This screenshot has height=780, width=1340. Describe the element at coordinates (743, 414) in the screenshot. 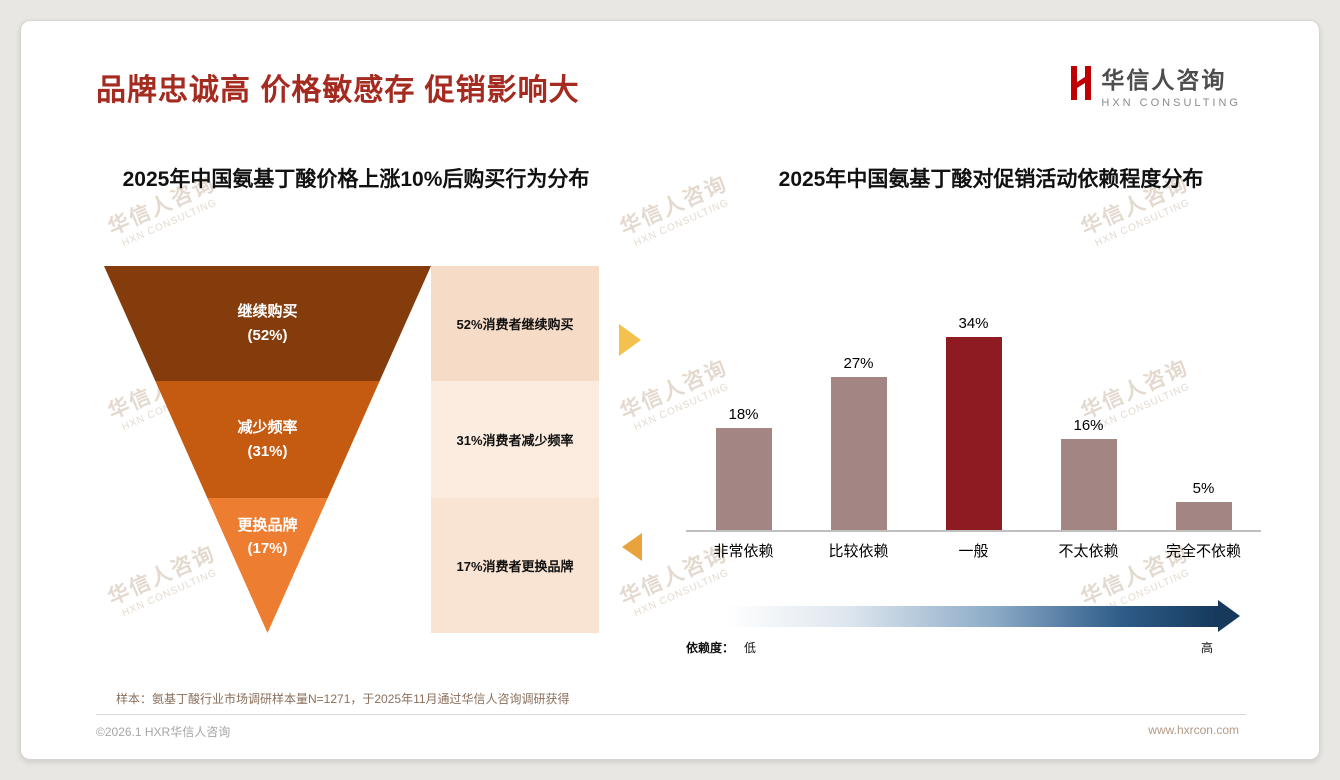

I see `bar-value-label: 18%` at that location.